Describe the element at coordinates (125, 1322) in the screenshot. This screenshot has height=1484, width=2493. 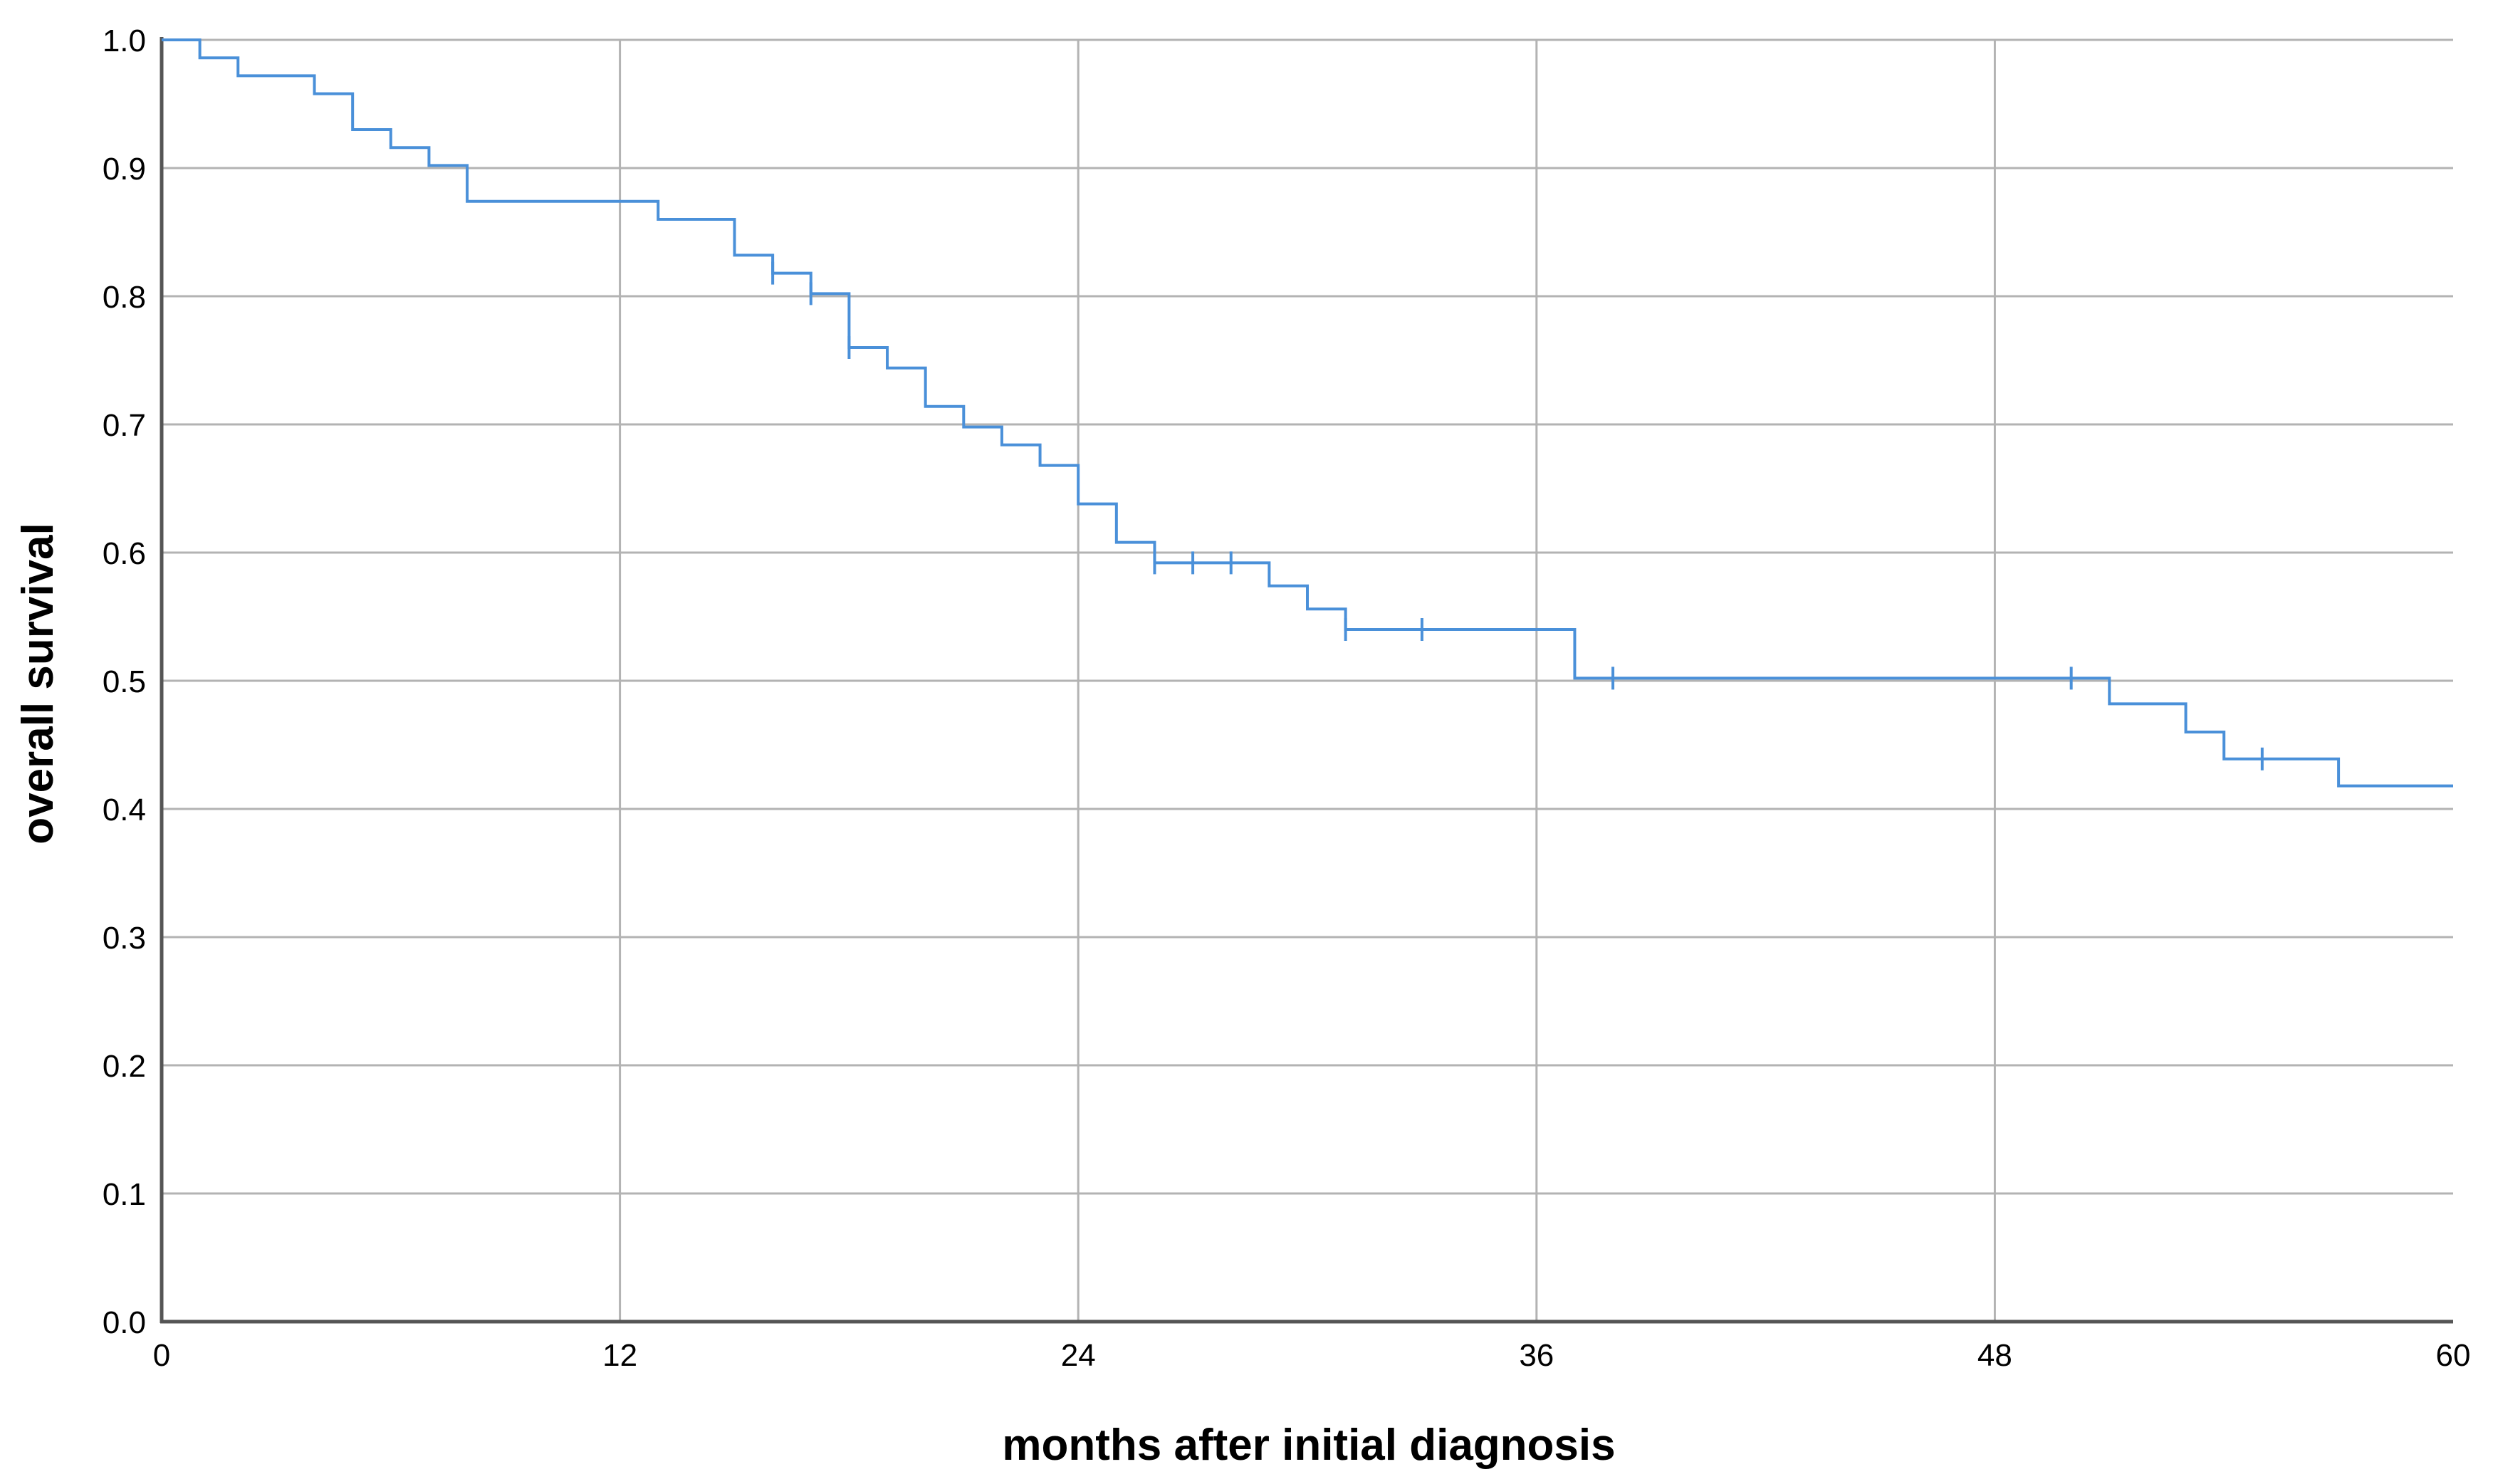
I see `y-tick-label: 0.0` at that location.